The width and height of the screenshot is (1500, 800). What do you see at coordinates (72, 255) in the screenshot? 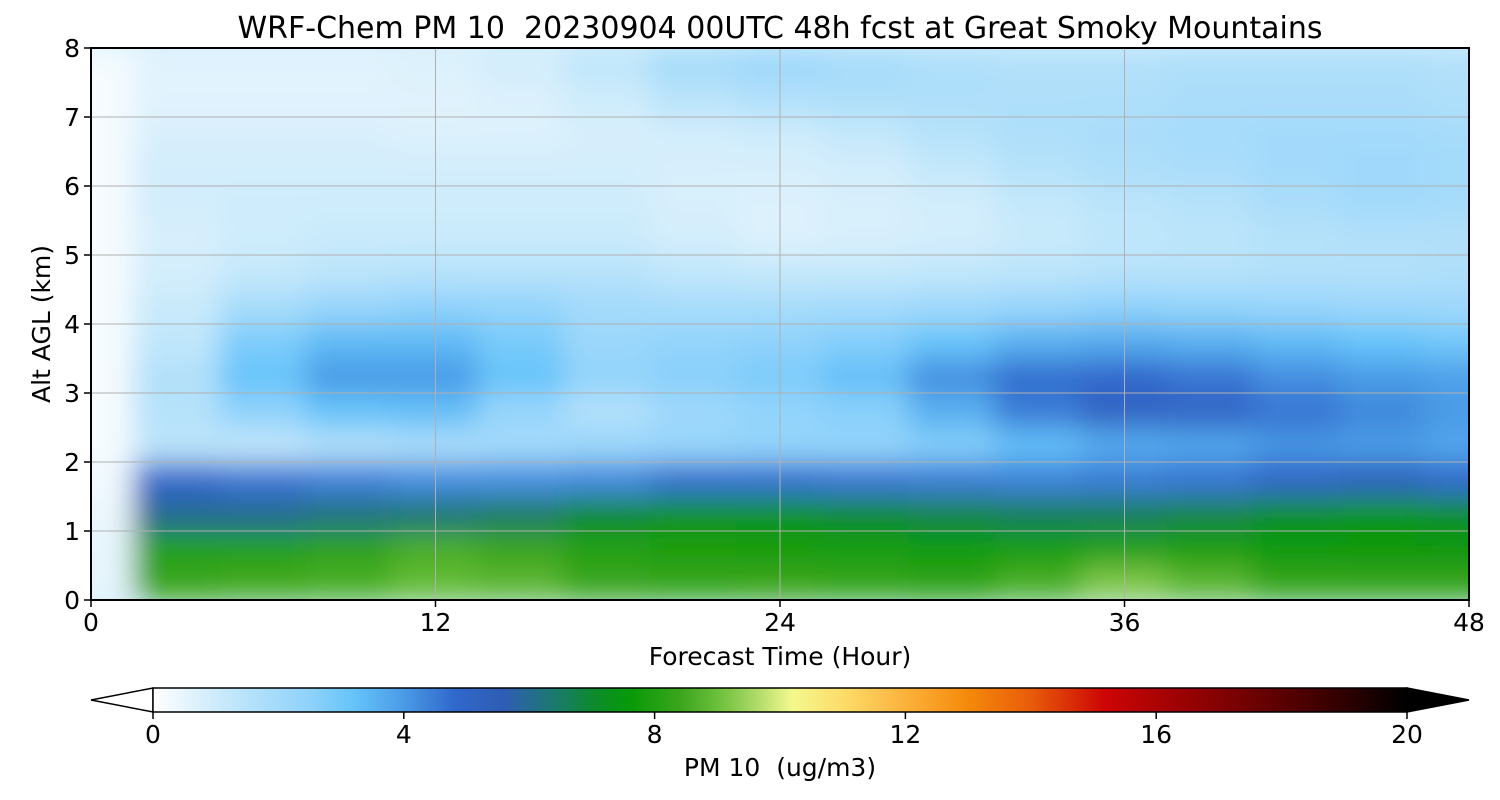
I see `y-tick-label: 5` at bounding box center [72, 255].